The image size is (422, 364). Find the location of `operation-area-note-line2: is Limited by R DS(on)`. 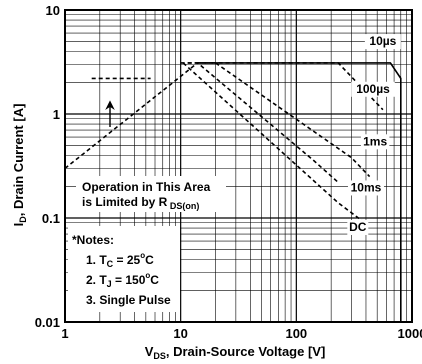

operation-area-note-line2: is Limited by R DS(on) is located at coordinates (140, 203).